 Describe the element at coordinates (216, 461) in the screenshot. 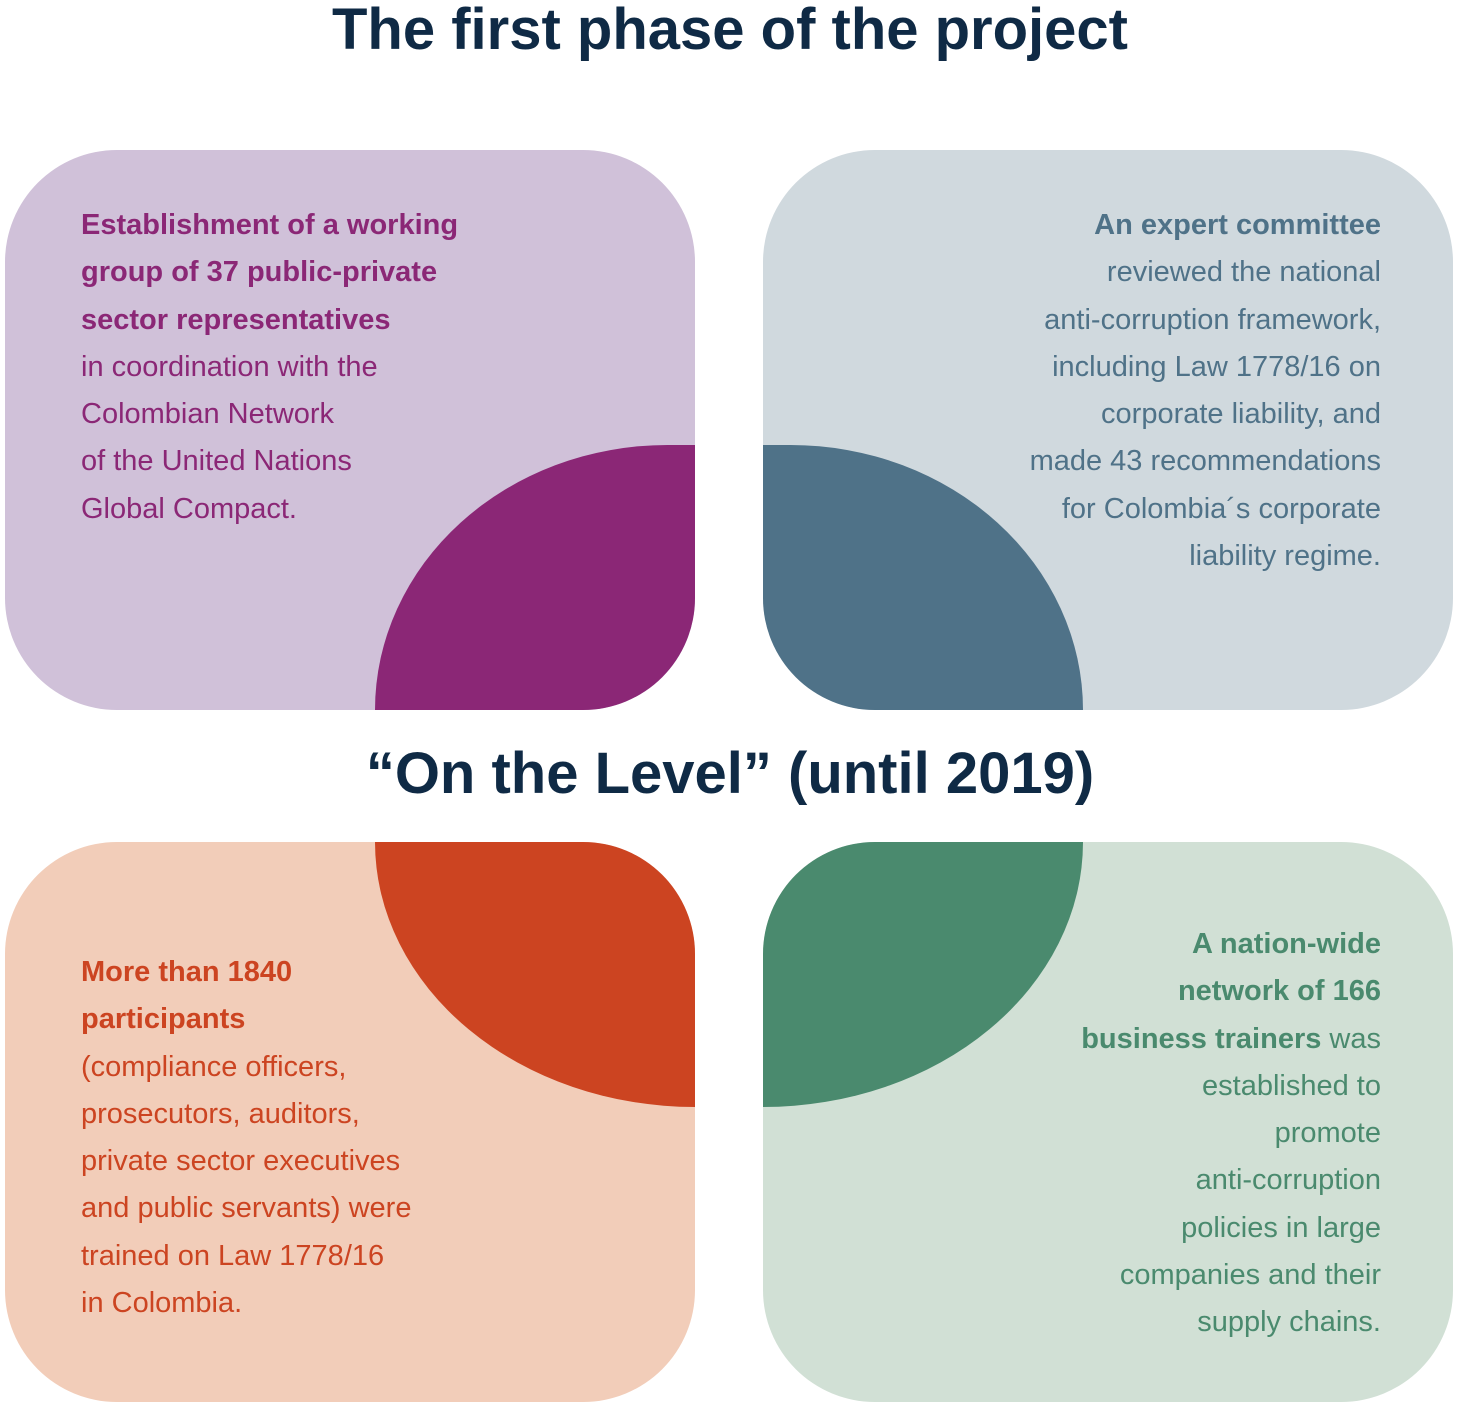

I see `text-line: of the United Nations` at that location.